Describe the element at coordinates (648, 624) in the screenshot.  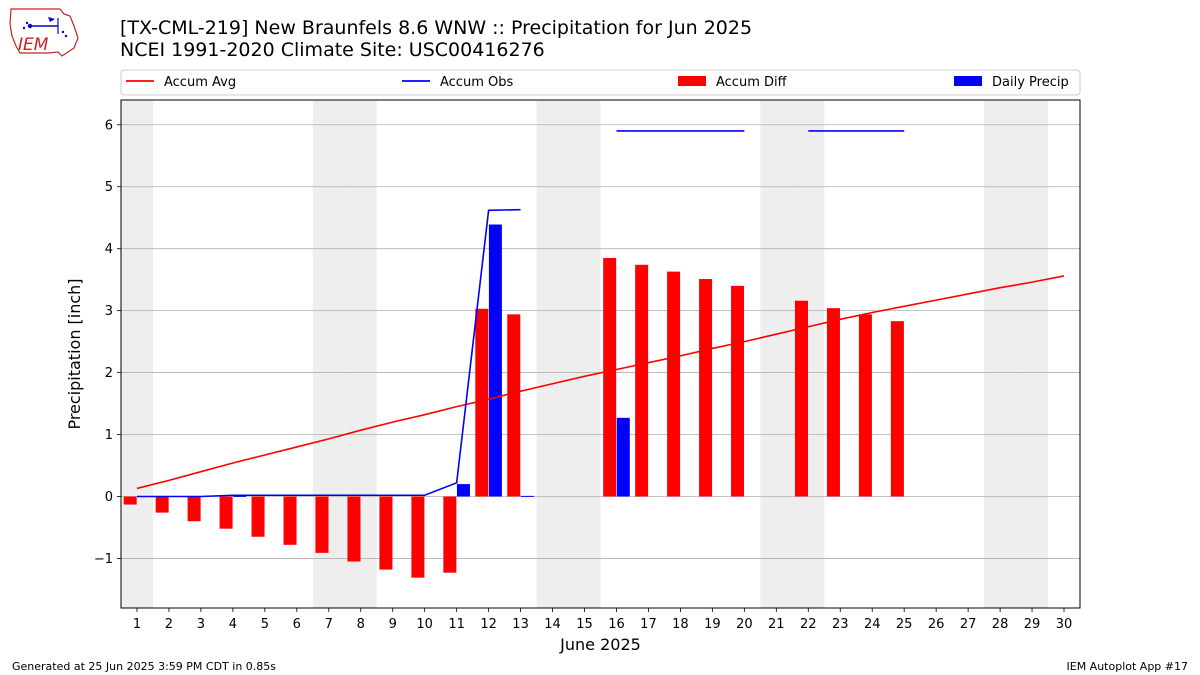
I see `x-tick-label: 17` at that location.